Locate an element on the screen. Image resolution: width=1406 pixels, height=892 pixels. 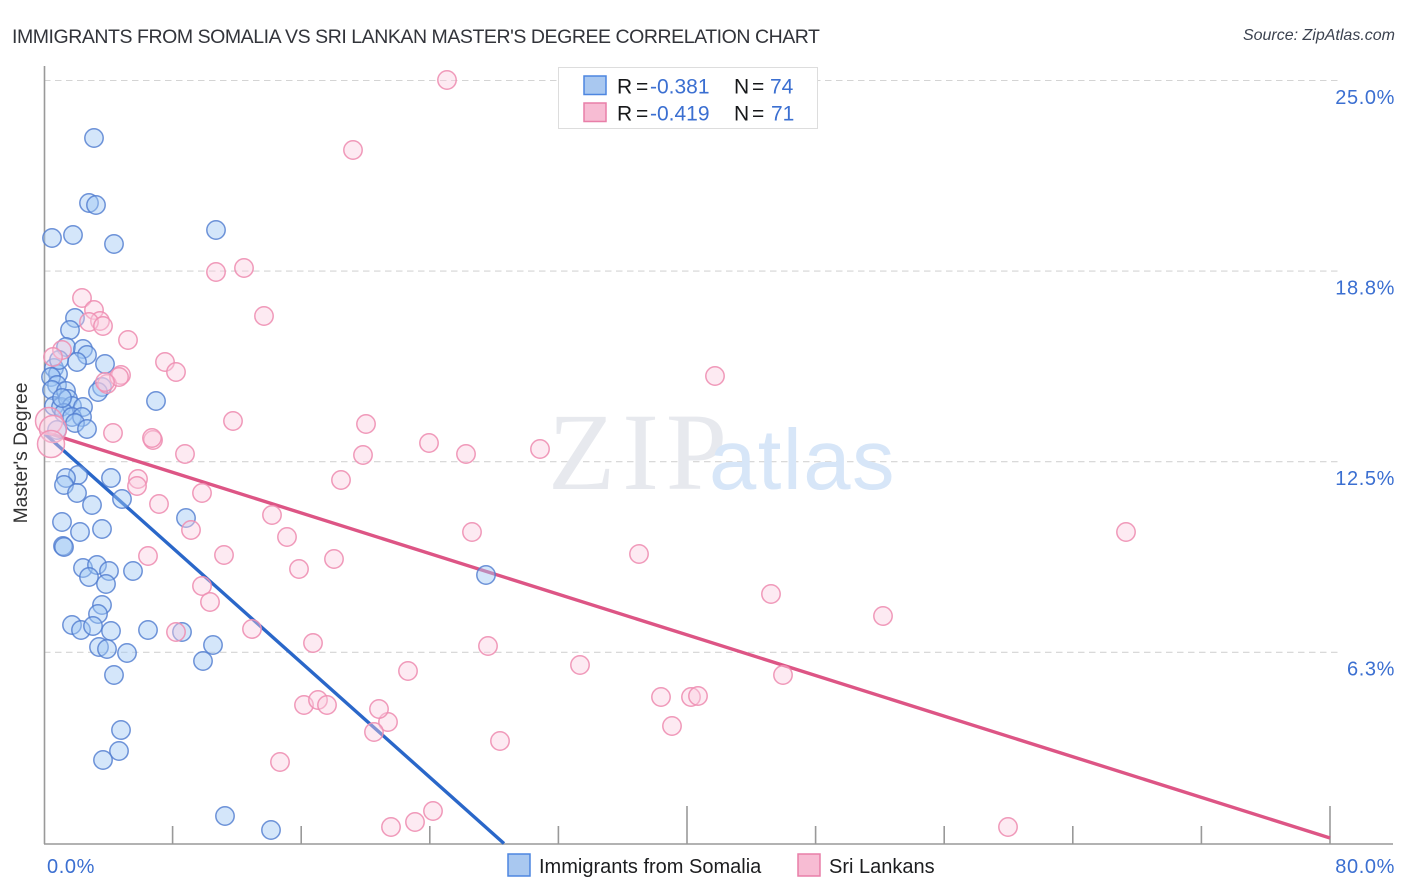
svg-text: Sri Lankans is located at coordinates (882, 867).